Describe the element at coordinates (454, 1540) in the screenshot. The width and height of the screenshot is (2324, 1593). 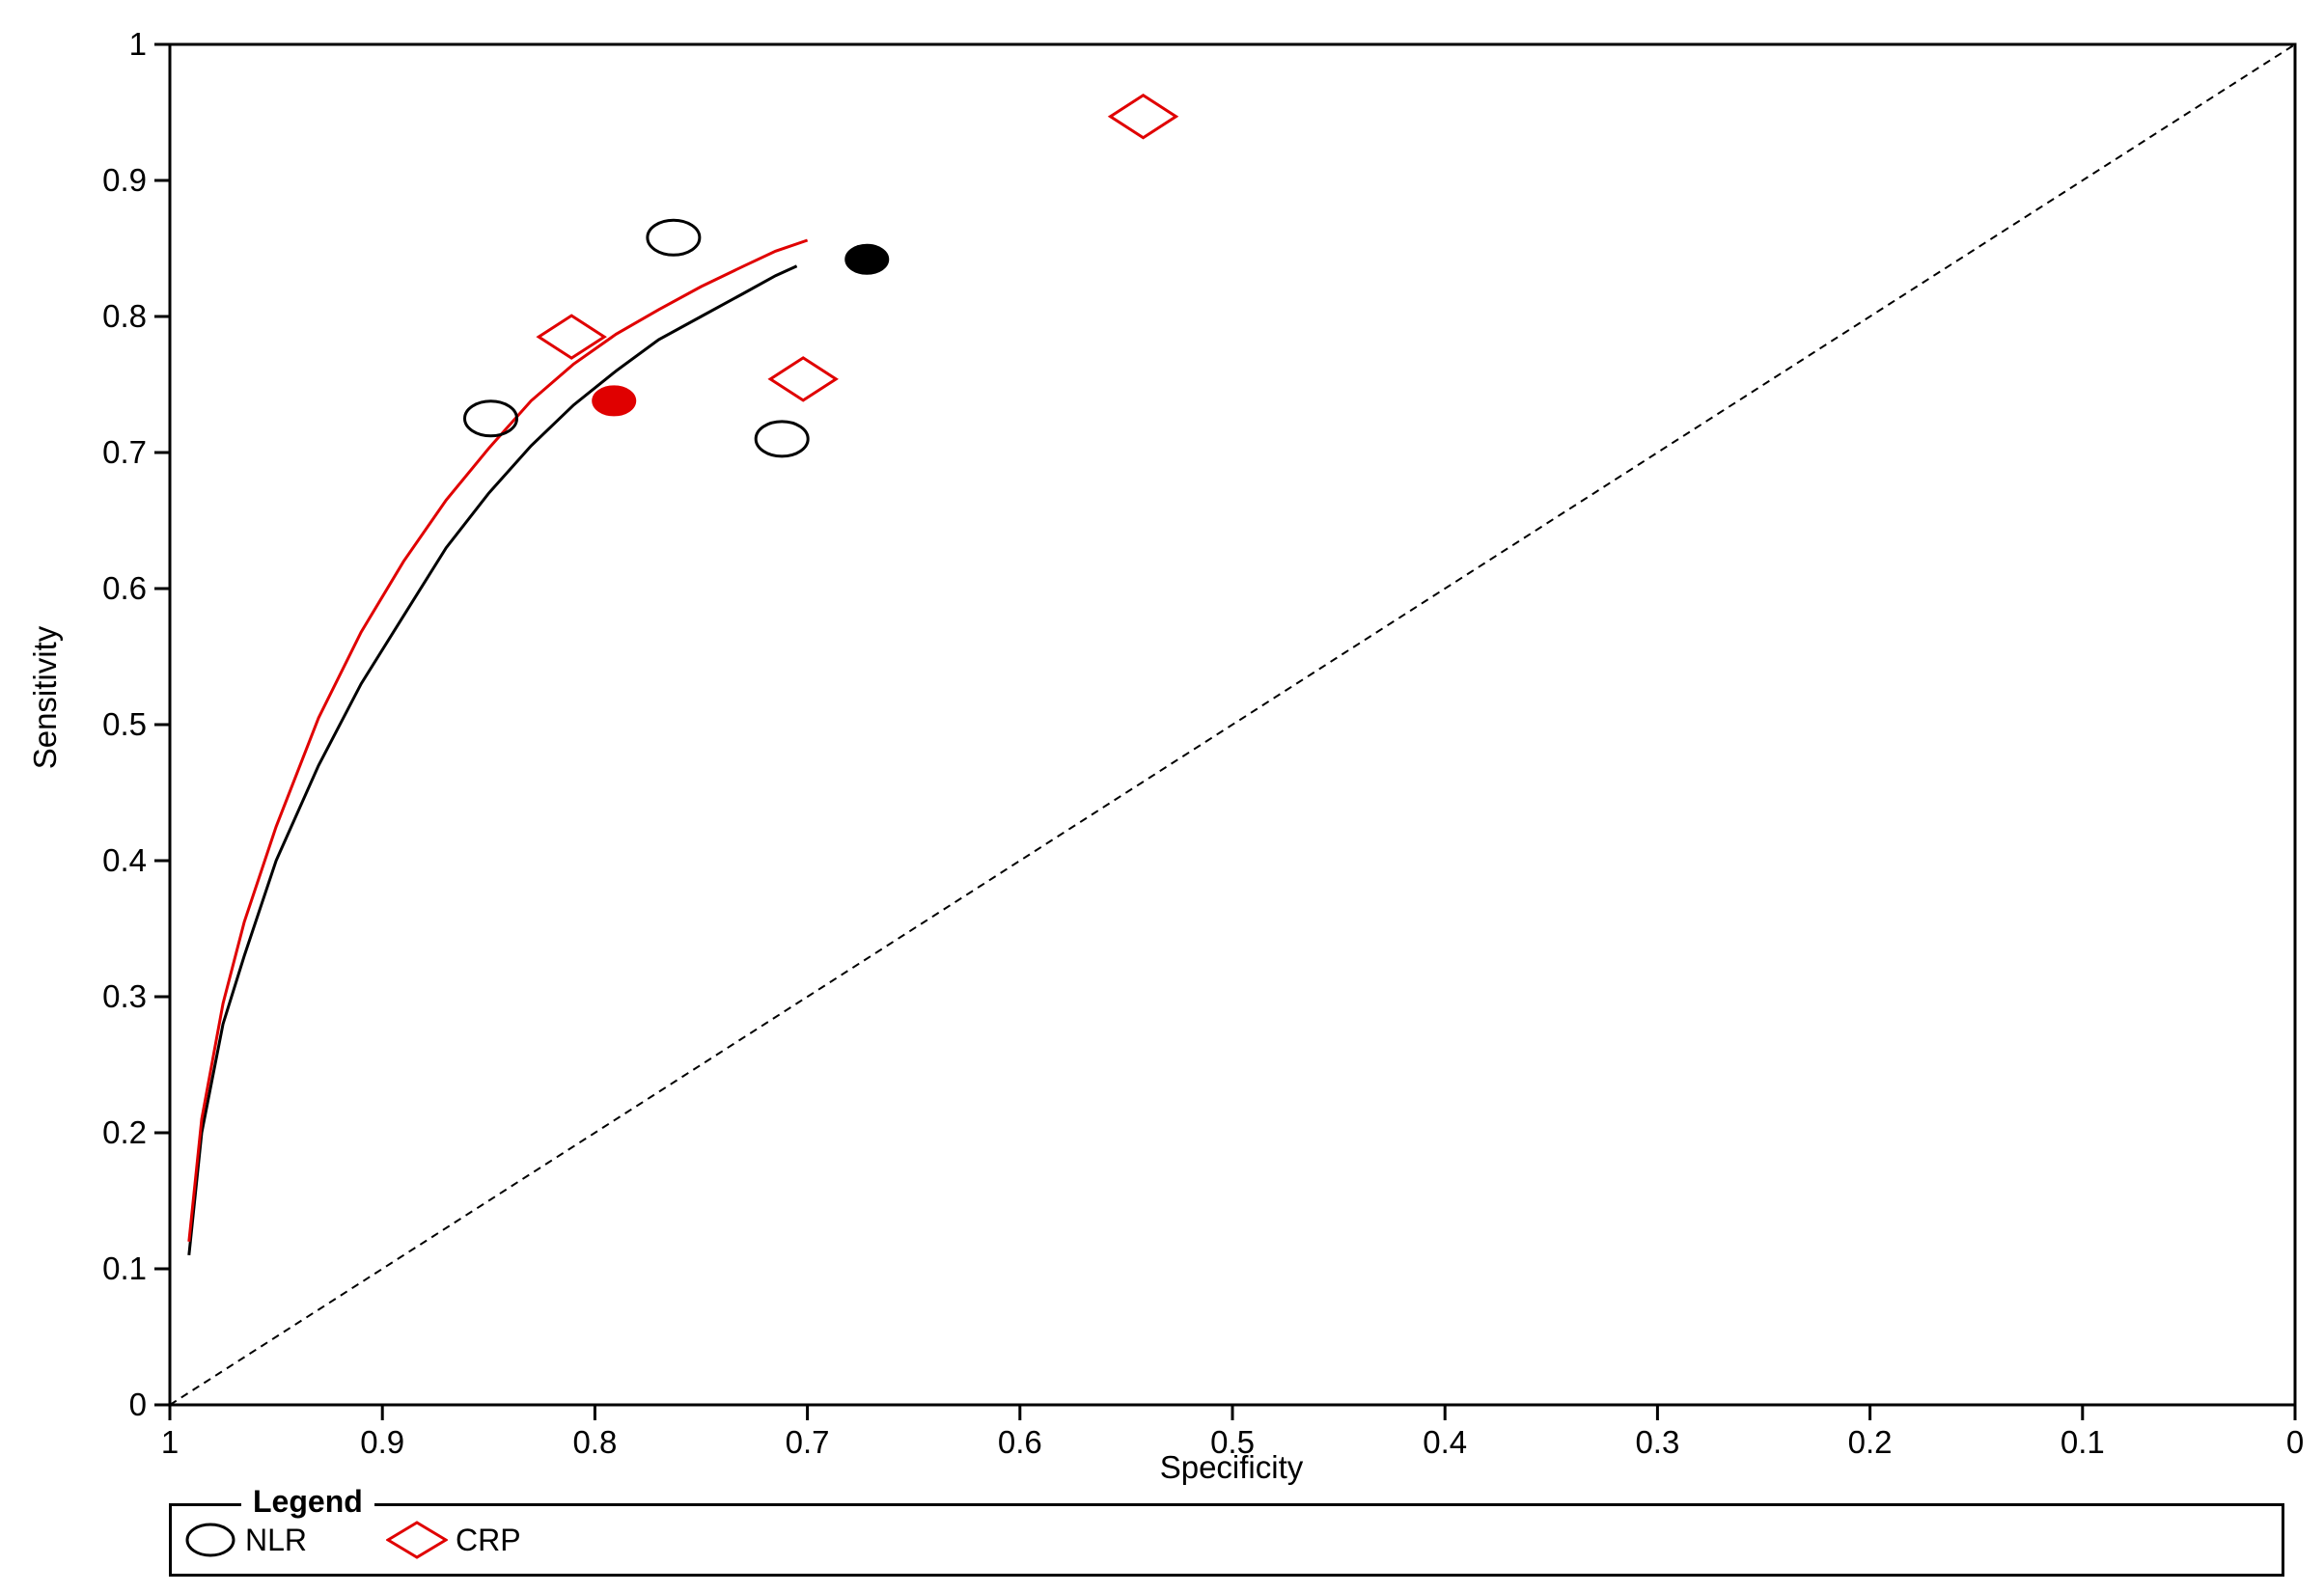
I see `legend-entry-crp: CRP` at that location.